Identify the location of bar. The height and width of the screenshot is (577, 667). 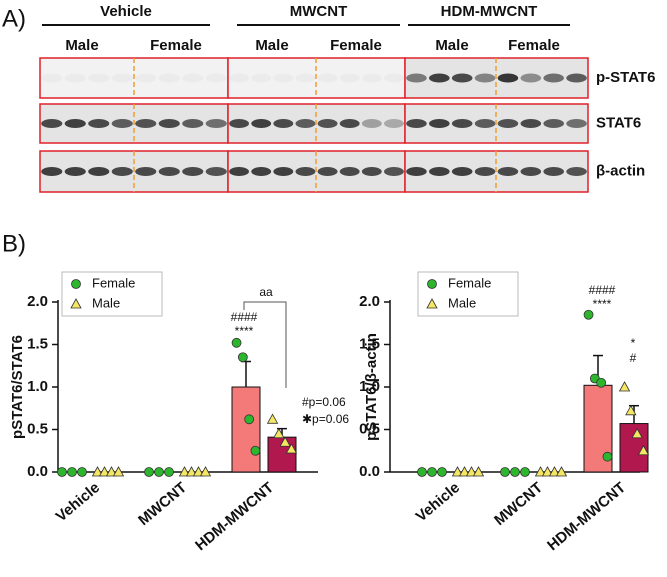
(246, 429).